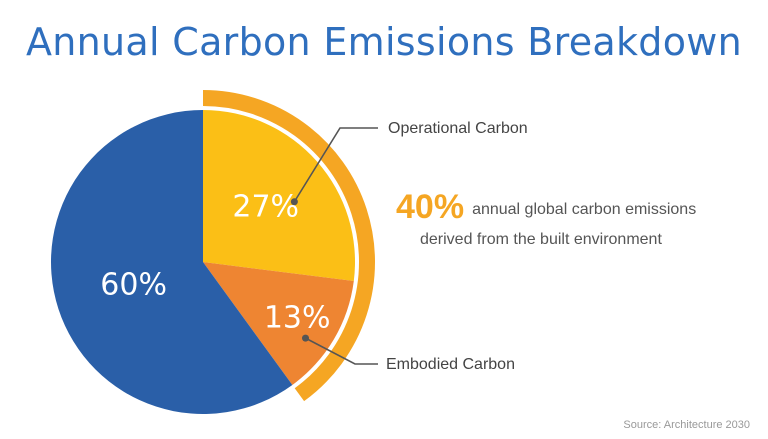 Image resolution: width=768 pixels, height=439 pixels. Describe the element at coordinates (334, 246) in the screenshot. I see `leader-lines` at that location.